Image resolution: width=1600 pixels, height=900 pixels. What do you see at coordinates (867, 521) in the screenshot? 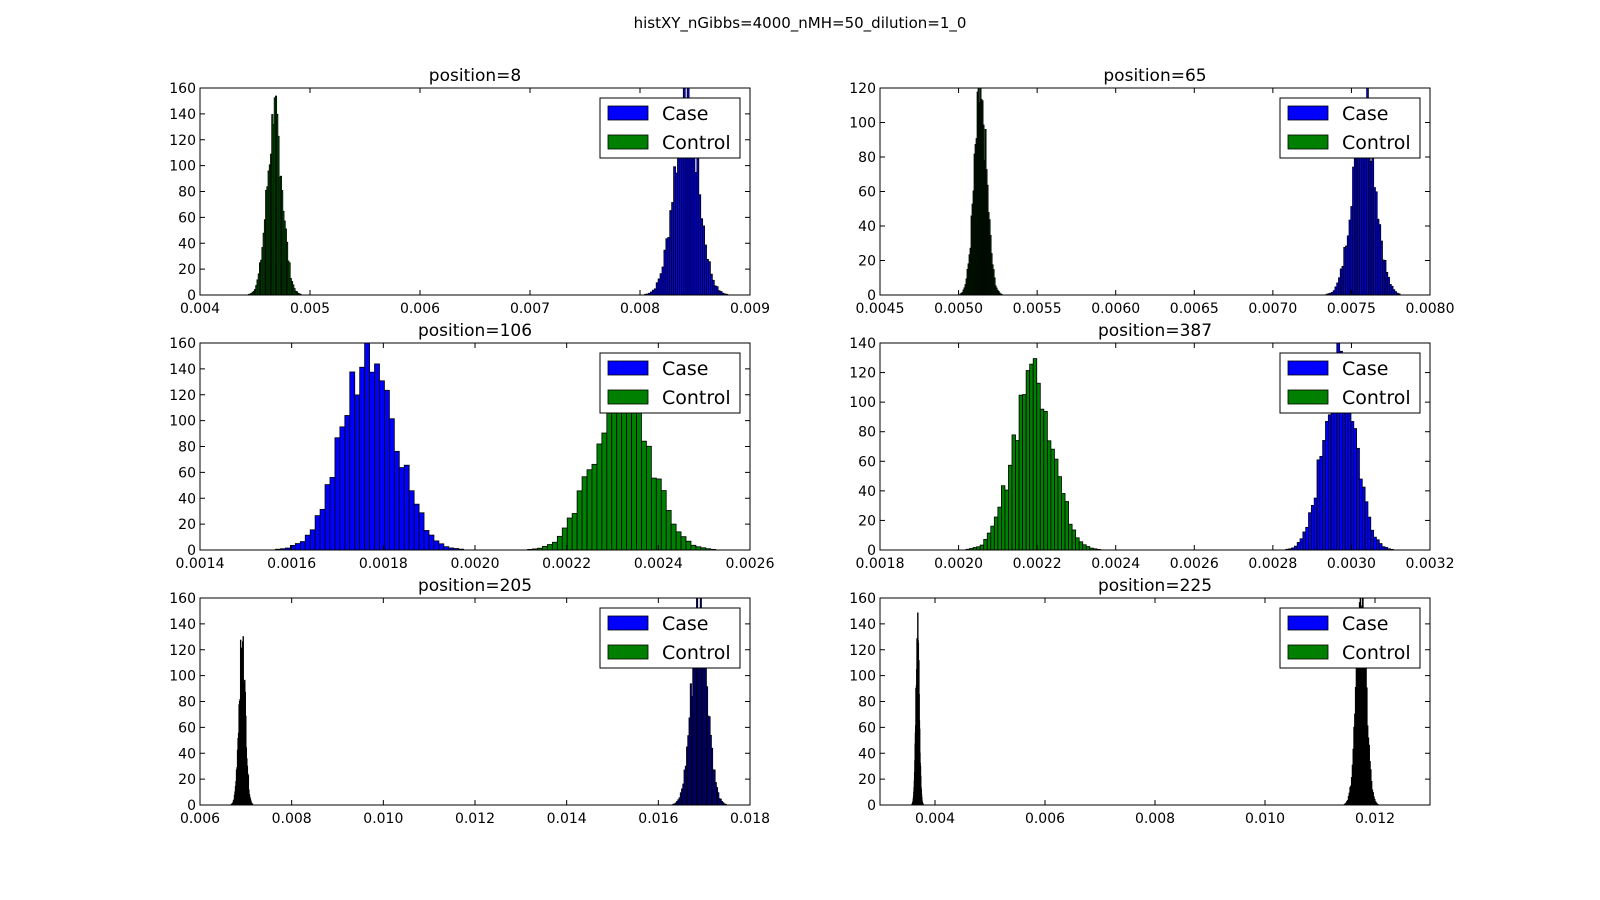
I see `y-tick-label: 20` at bounding box center [867, 521].